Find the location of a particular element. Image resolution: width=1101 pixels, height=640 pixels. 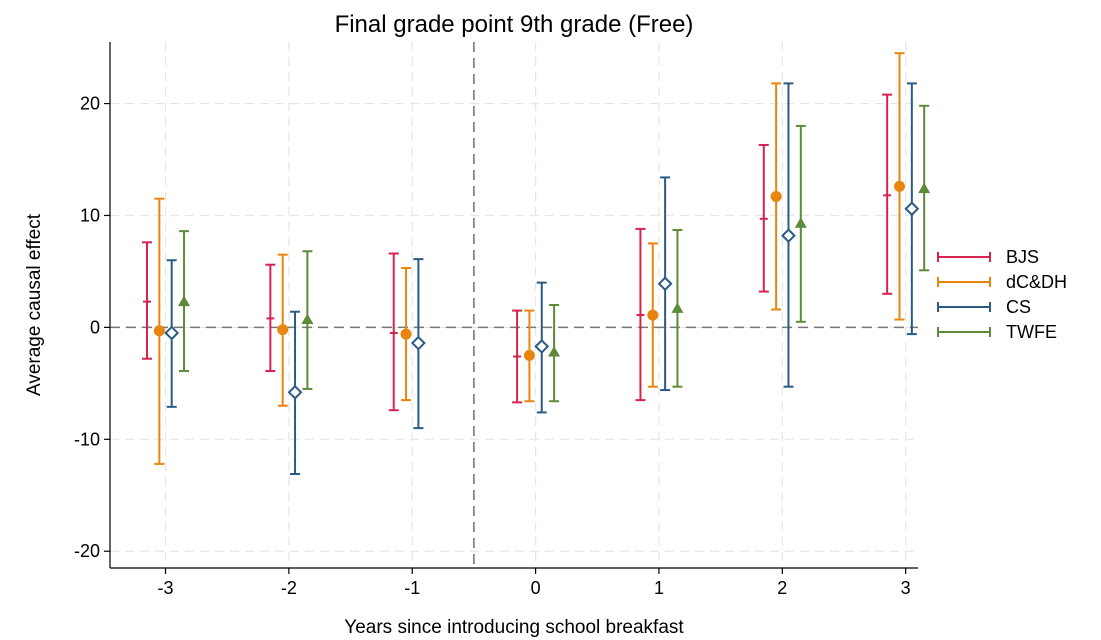

legend: BJS dC&DH CS TWFE is located at coordinates (1002, 294).